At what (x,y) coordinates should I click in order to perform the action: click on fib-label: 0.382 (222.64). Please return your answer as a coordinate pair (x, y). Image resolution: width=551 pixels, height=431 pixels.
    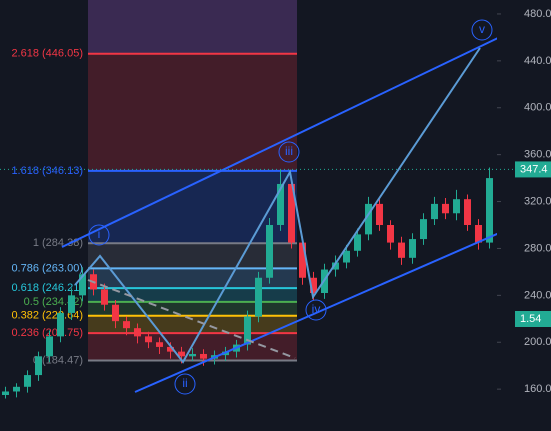
    Looking at the image, I should click on (47, 316).